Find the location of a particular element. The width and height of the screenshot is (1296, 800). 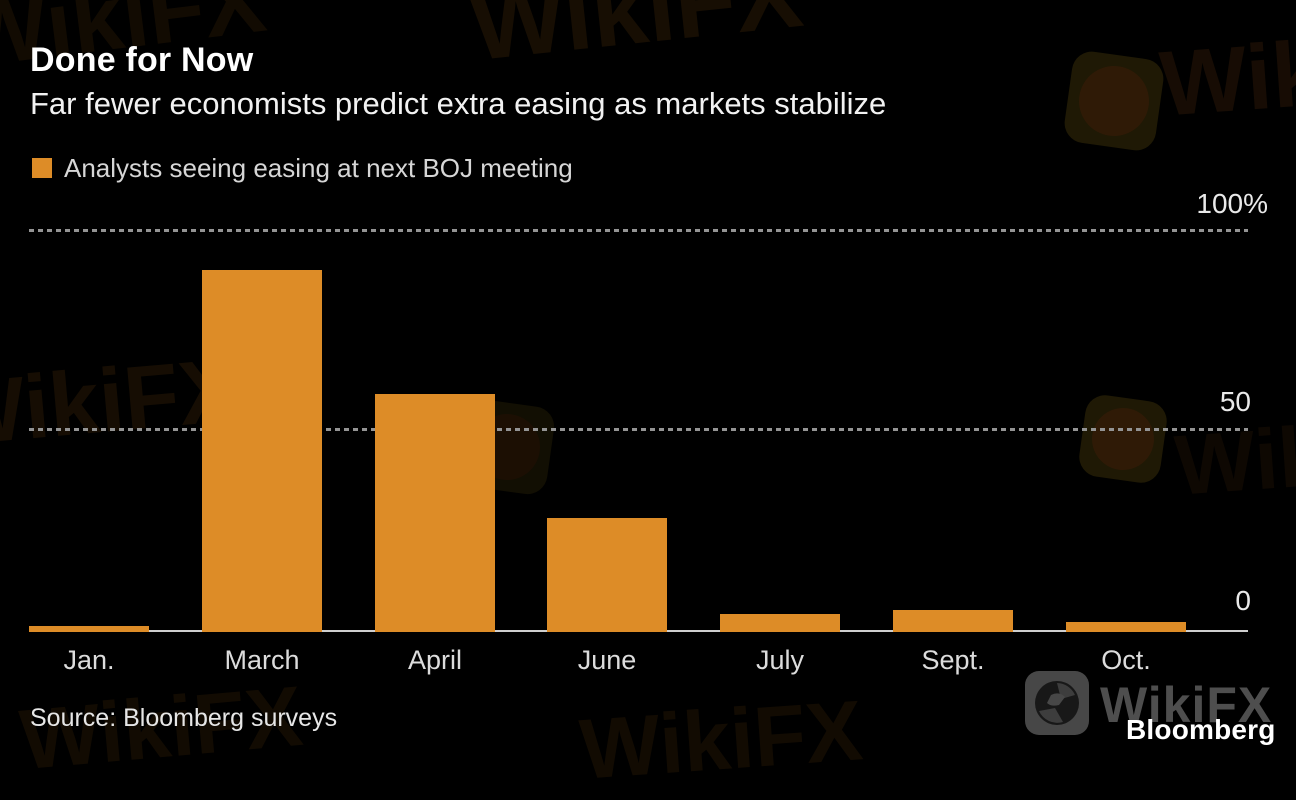

source-note: Source: Bloomberg surveys is located at coordinates (184, 718).